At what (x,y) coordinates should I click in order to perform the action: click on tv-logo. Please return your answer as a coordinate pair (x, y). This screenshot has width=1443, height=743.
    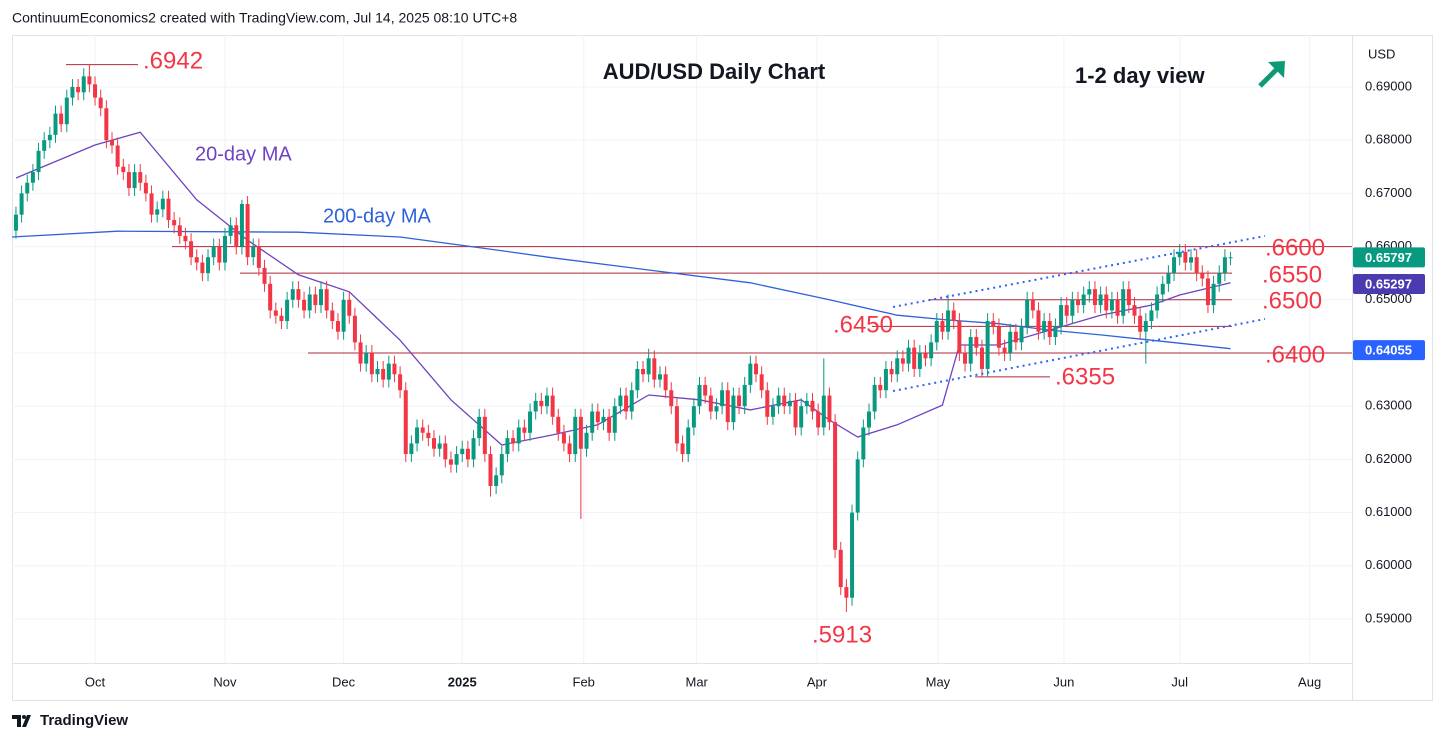
    Looking at the image, I should click on (21, 721).